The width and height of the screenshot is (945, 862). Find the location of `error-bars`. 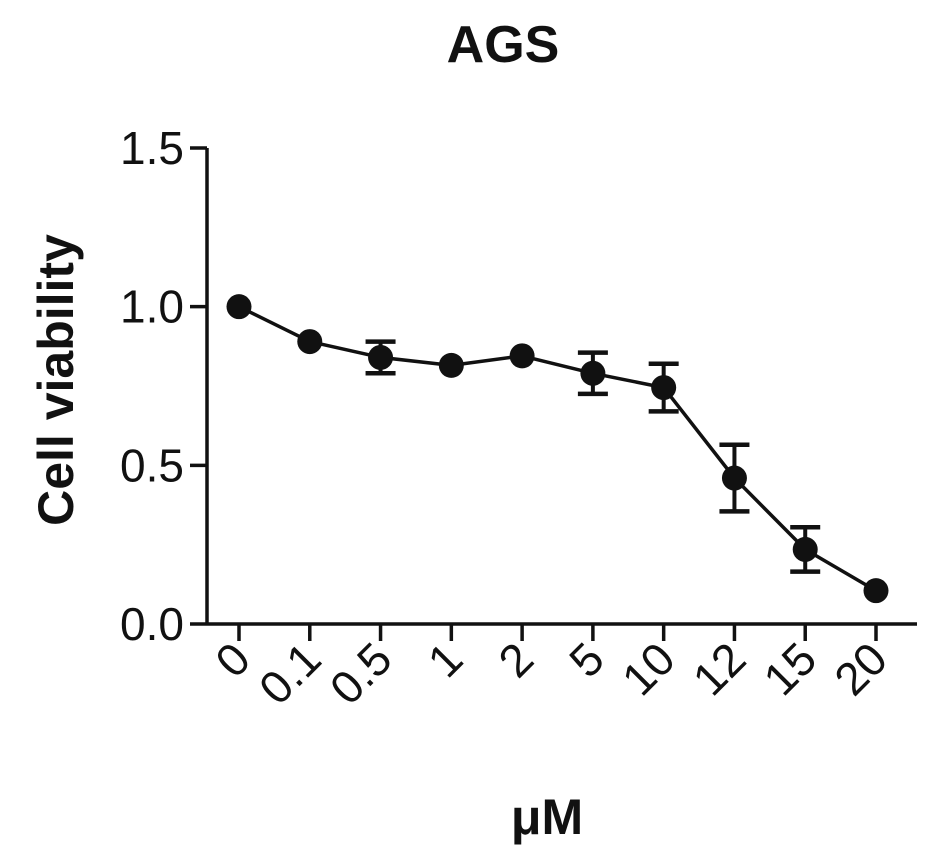

error-bars is located at coordinates (593, 456).